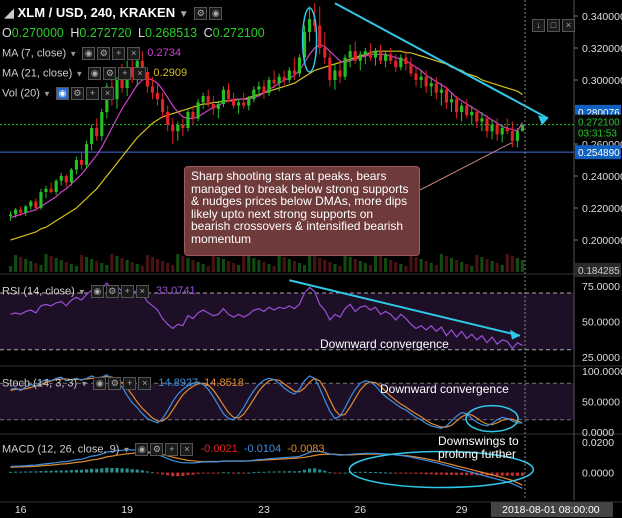  I want to click on symbol-title: XLM / USD, 240, KRAKEN, so click(96, 12).